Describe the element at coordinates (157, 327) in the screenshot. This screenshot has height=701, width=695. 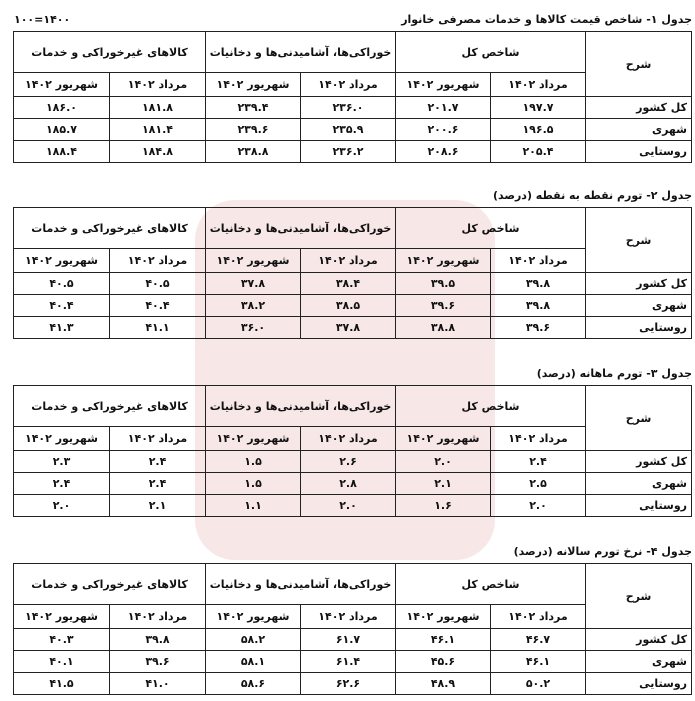
I see `table-cell: ۴۱.۱` at that location.